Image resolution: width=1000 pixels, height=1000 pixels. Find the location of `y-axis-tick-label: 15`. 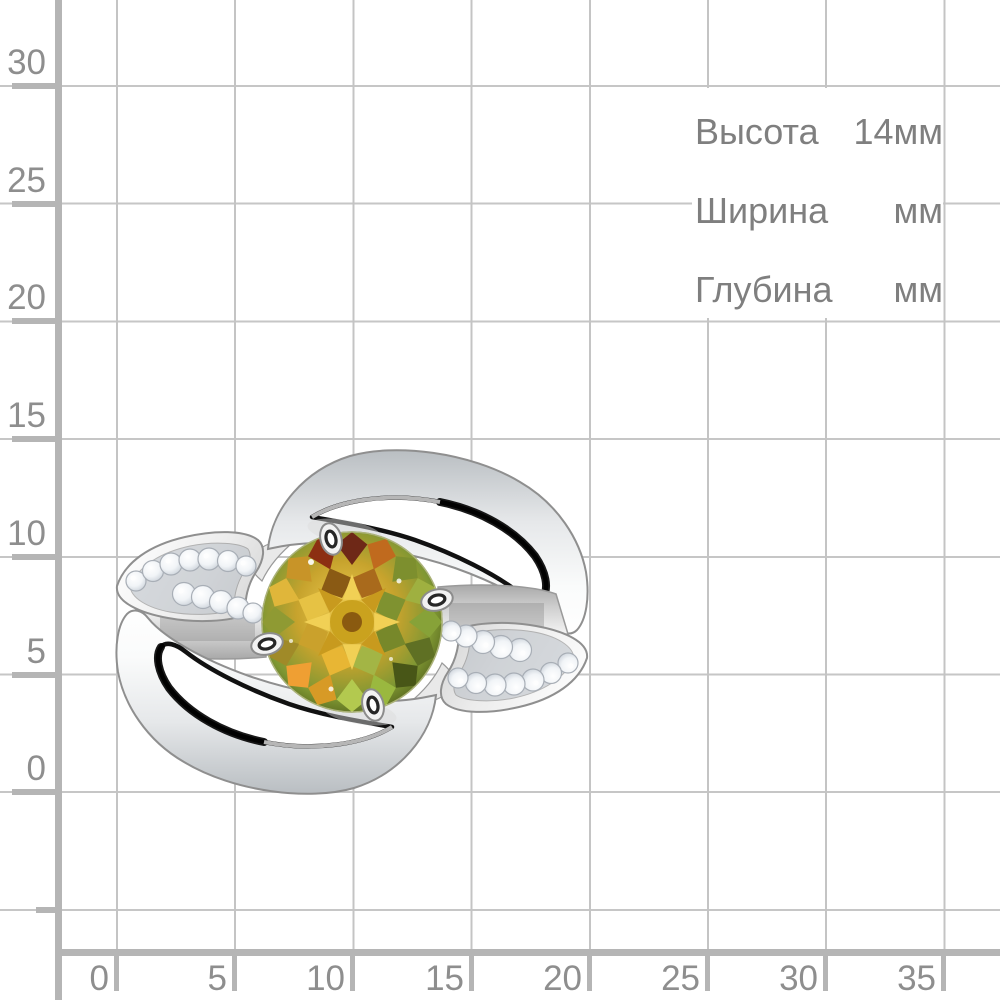

y-axis-tick-label: 15 is located at coordinates (26, 415).